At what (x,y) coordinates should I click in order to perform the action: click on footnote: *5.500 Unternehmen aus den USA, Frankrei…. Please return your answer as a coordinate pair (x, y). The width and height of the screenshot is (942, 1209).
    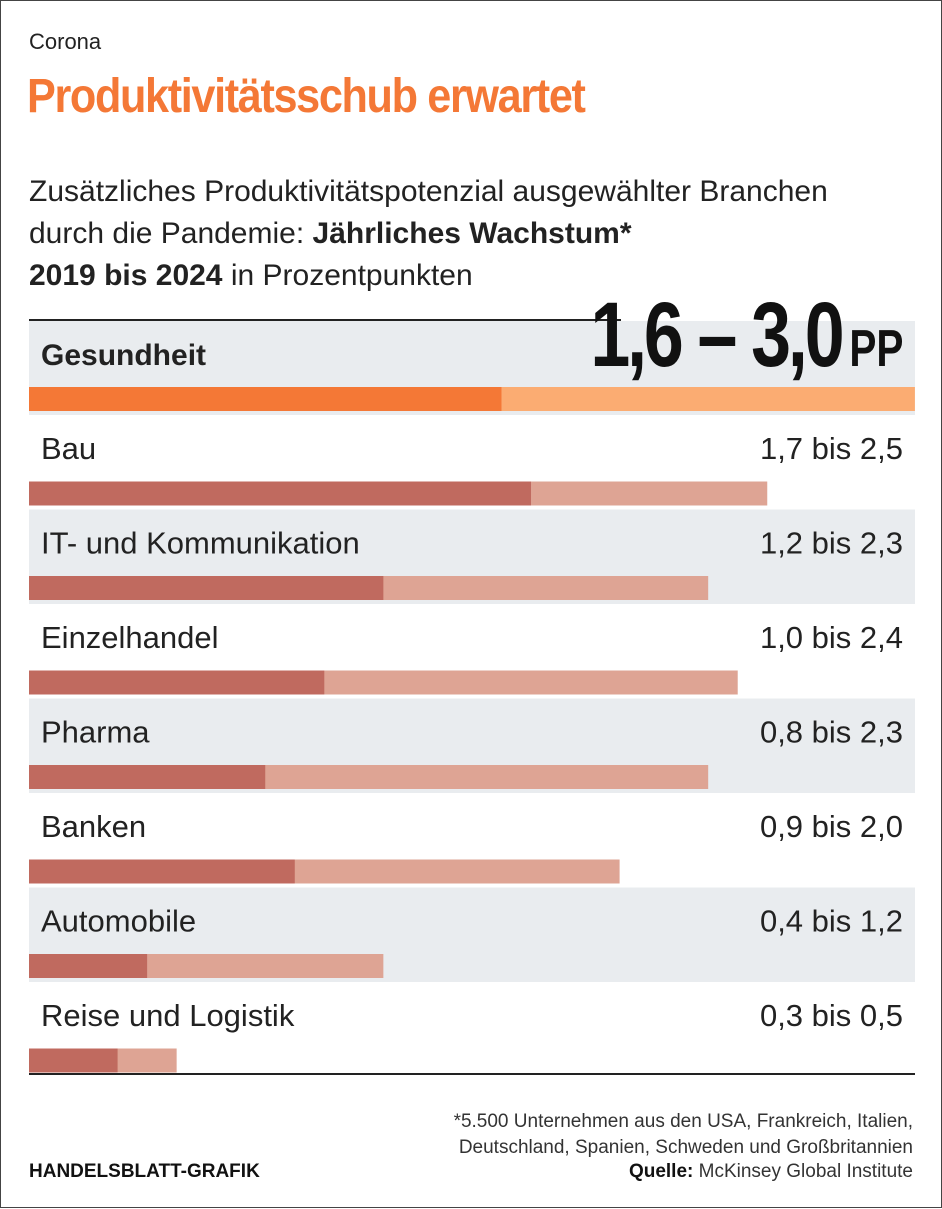
    Looking at the image, I should click on (683, 1135).